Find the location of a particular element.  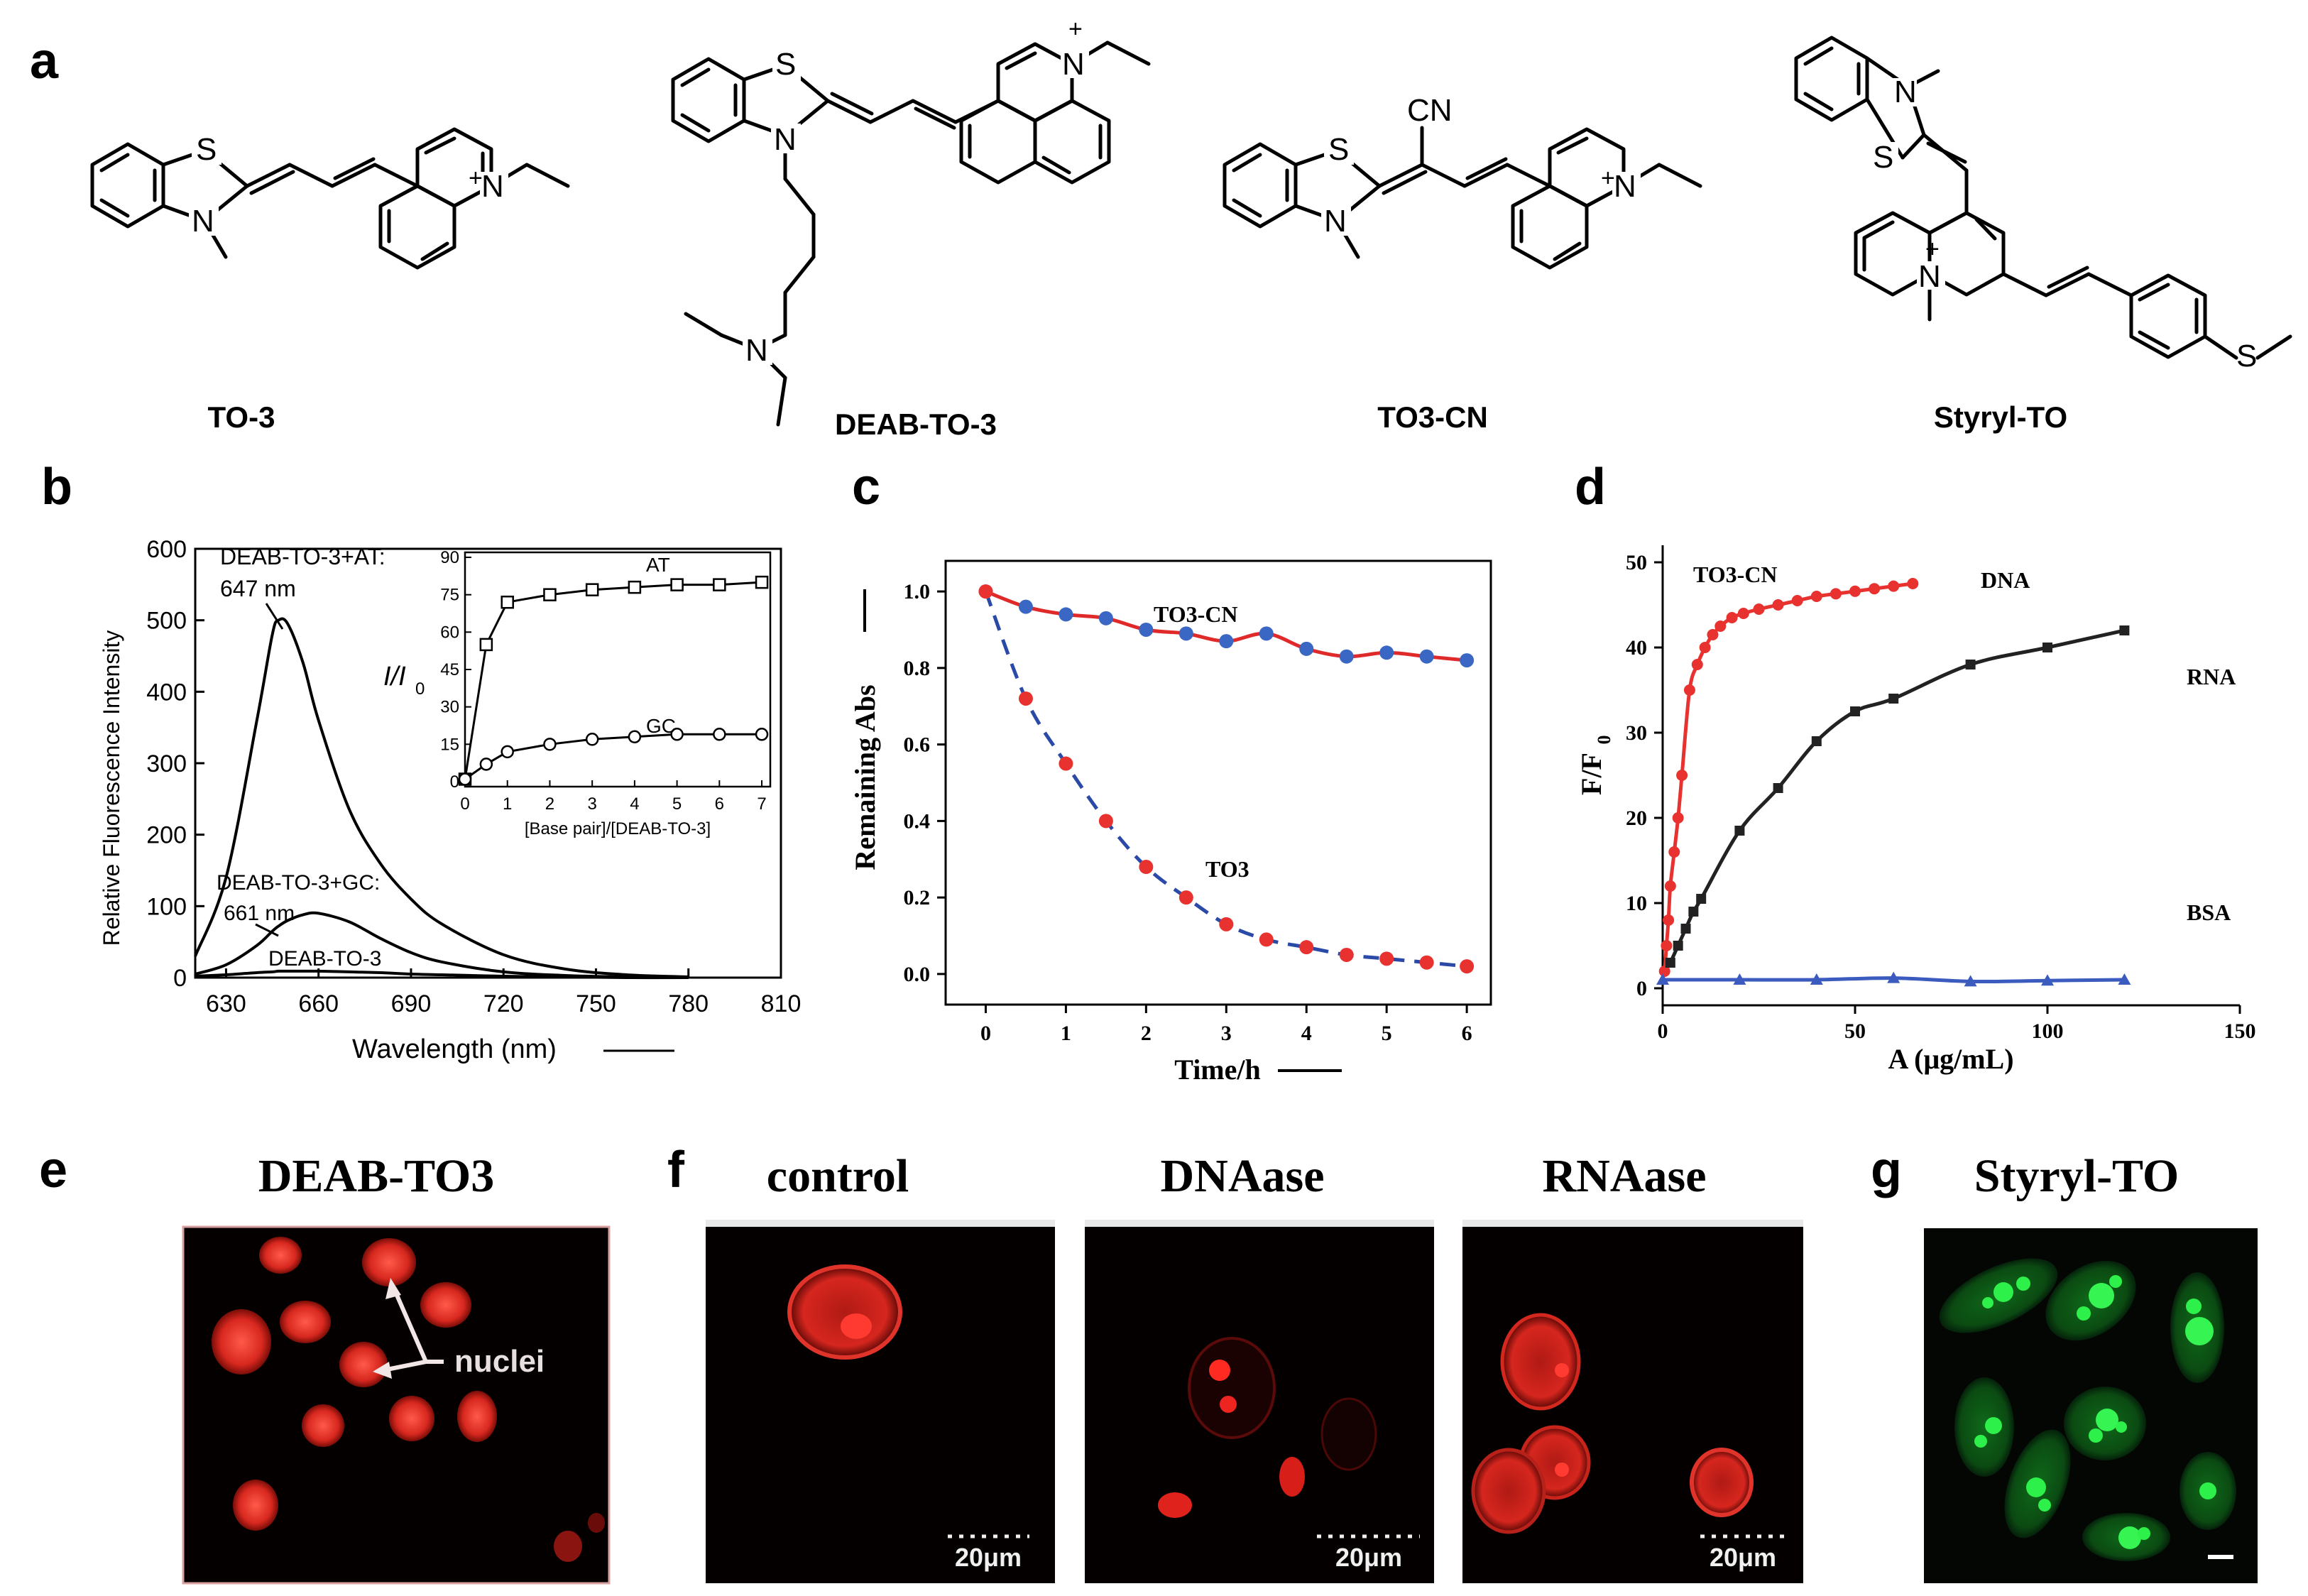

compound-label-styryl-to: Styryl-TO is located at coordinates (2000, 417).